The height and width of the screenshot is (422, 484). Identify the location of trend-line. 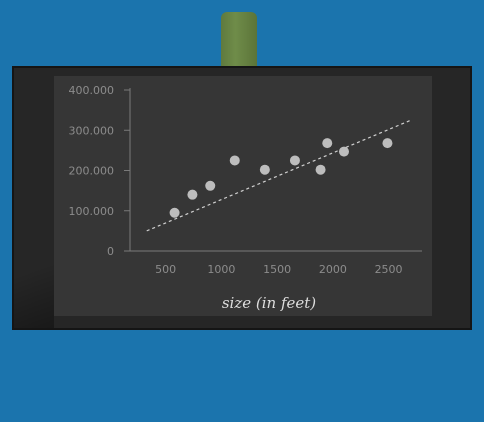
(279, 175).